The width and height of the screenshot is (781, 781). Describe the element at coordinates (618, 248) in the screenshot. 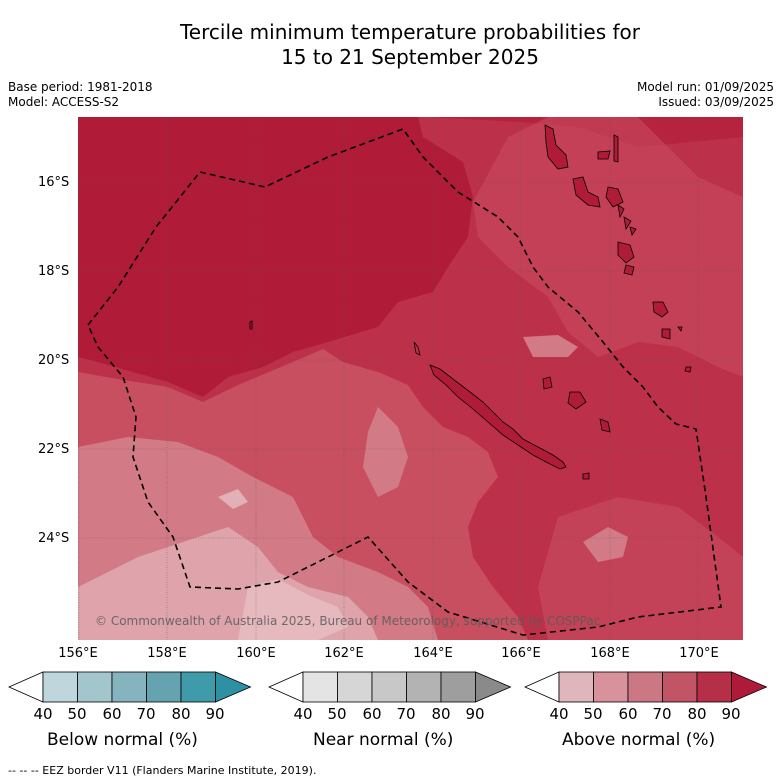

I see `vanuatu-islands` at that location.